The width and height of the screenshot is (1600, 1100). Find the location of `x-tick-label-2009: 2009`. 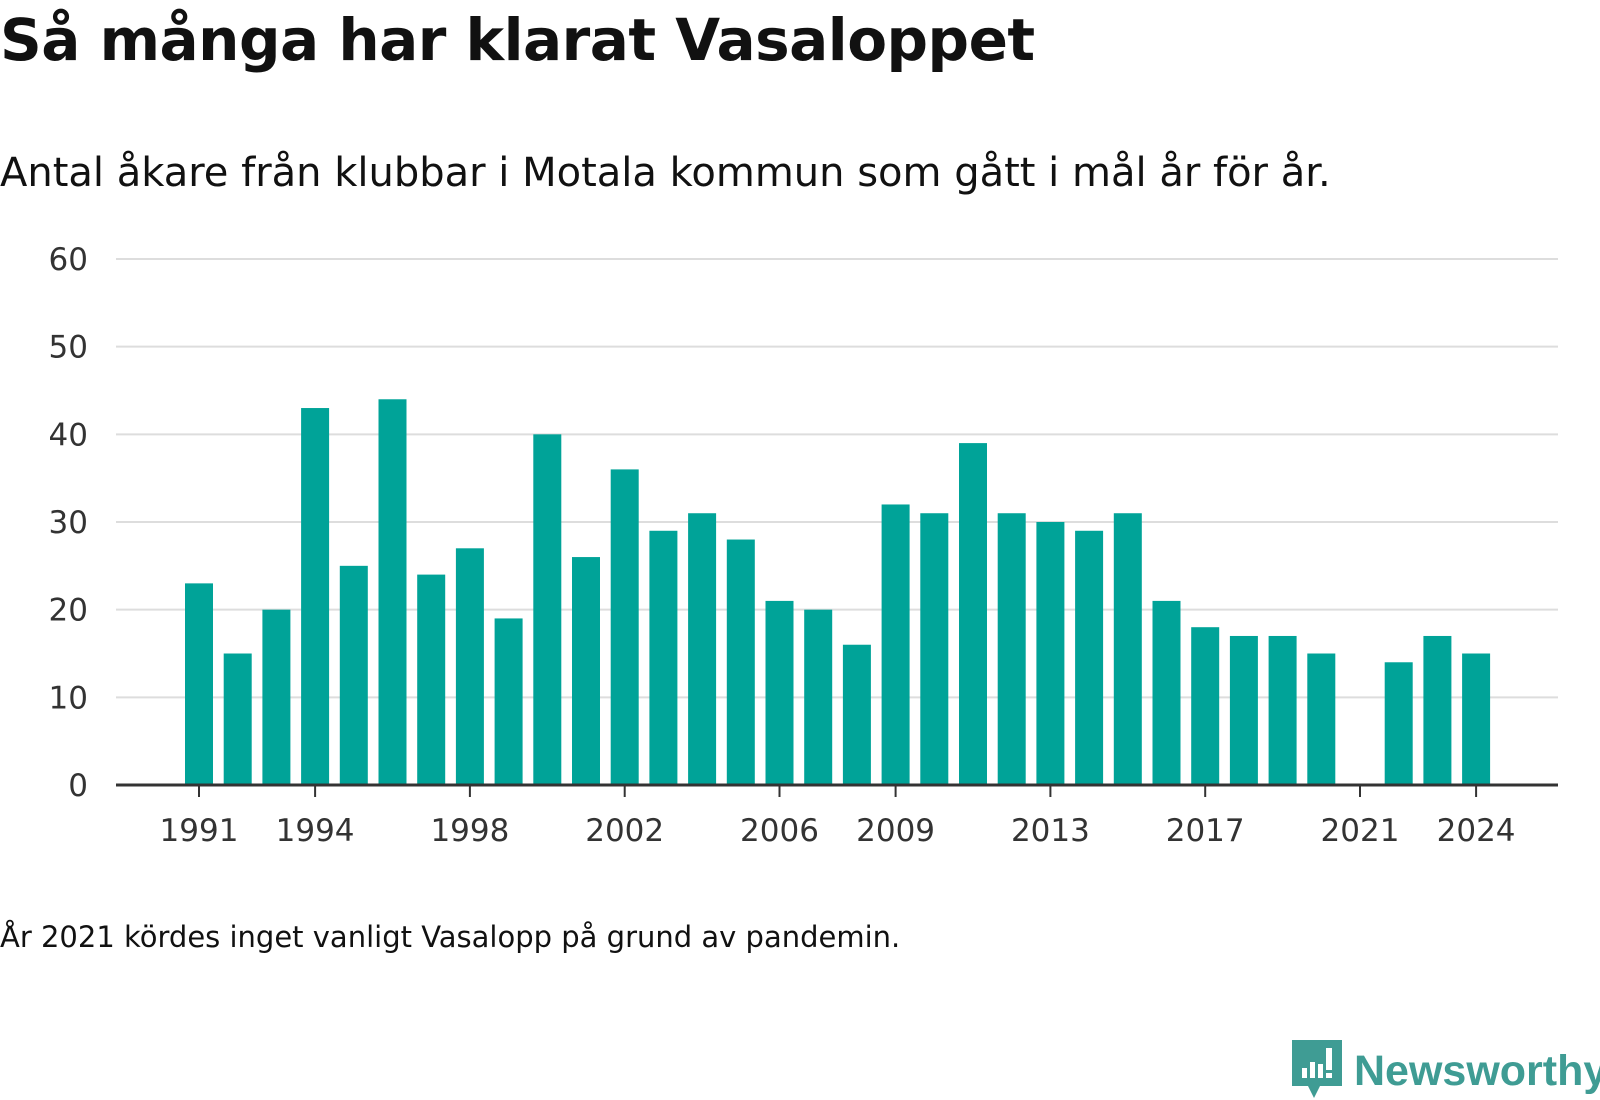

x-tick-label-2009: 2009 is located at coordinates (895, 831).